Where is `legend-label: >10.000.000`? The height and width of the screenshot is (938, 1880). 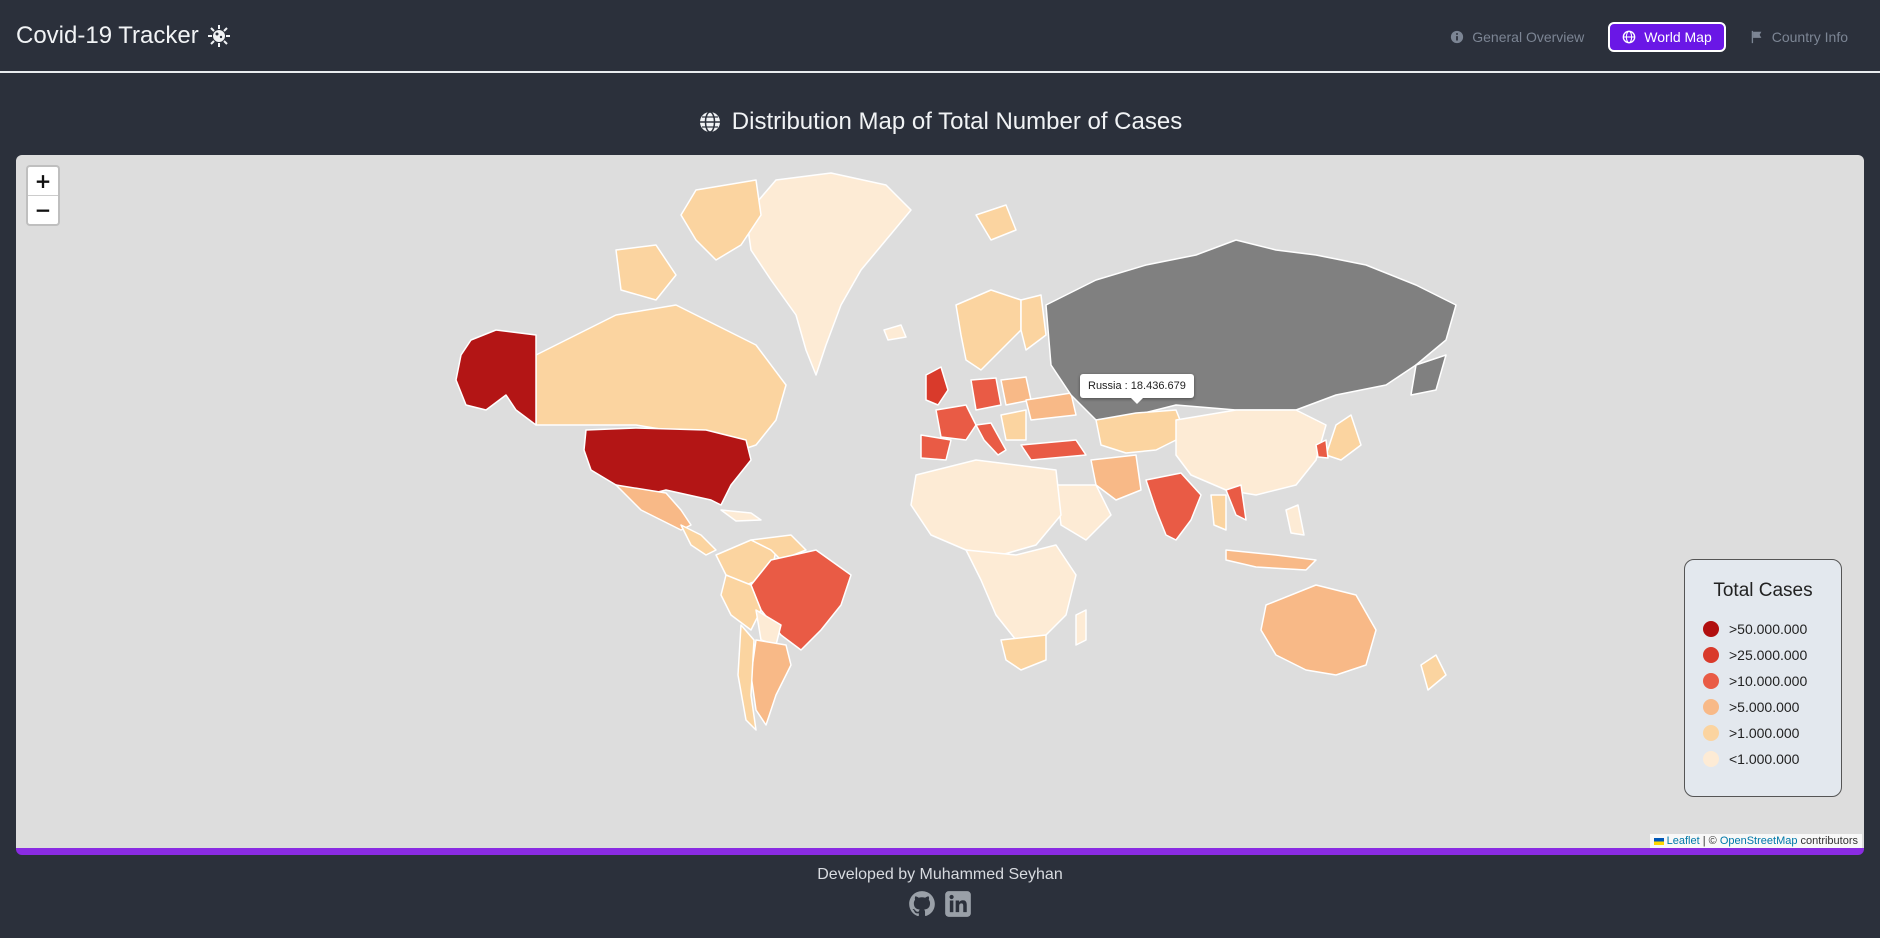 legend-label: >10.000.000 is located at coordinates (1768, 681).